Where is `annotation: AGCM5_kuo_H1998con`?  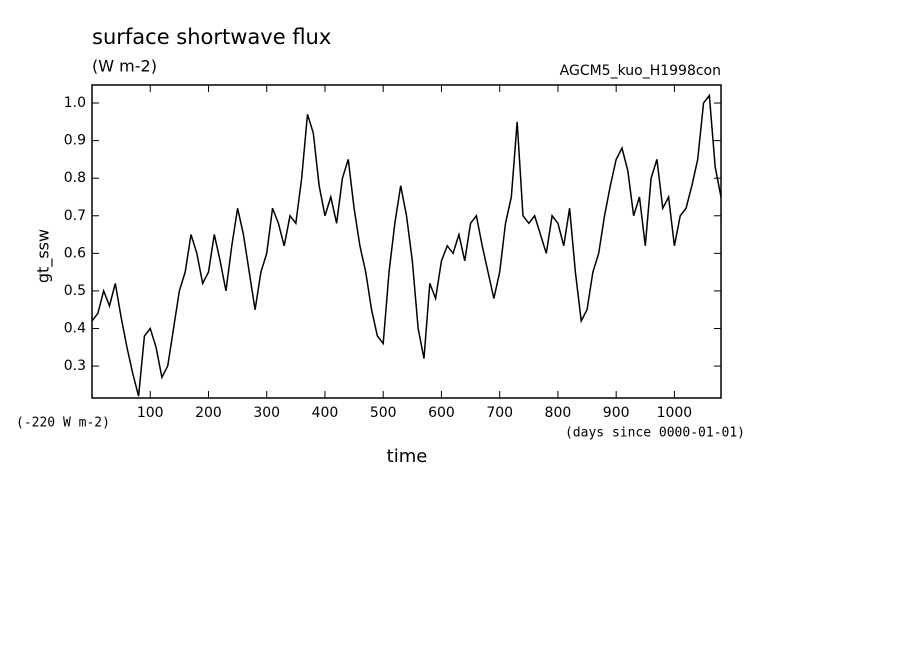
annotation: AGCM5_kuo_H1998con is located at coordinates (640, 71).